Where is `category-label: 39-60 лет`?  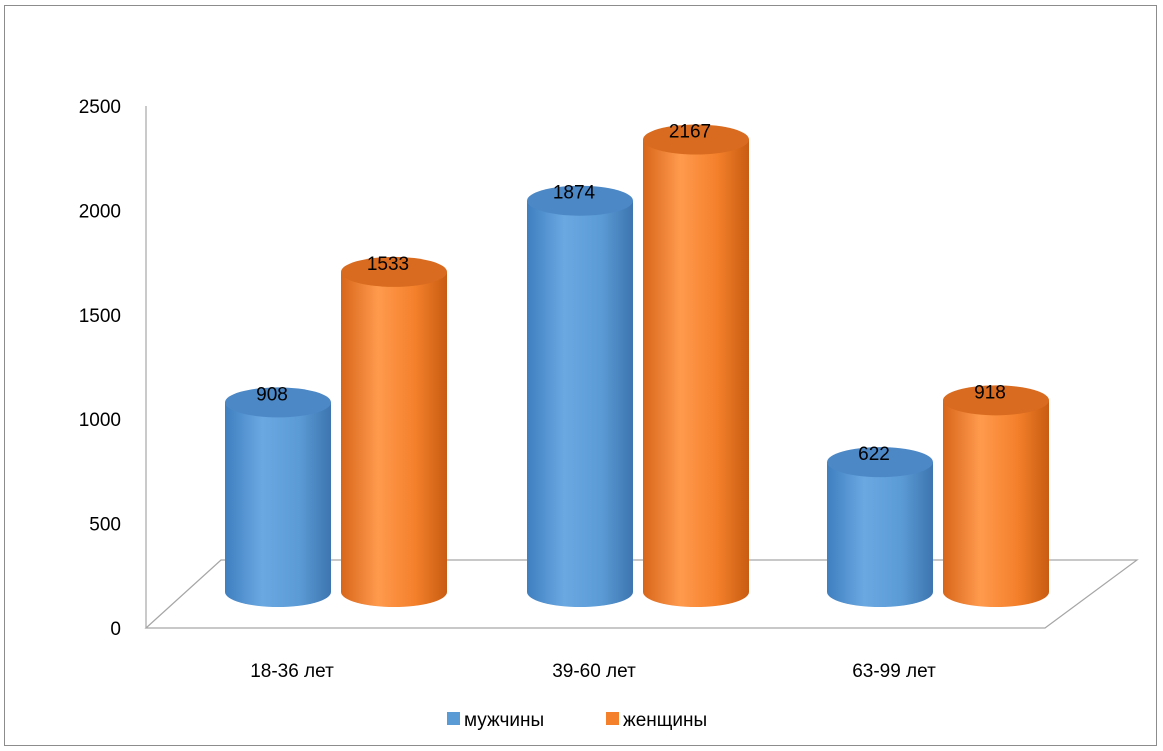 category-label: 39-60 лет is located at coordinates (594, 671).